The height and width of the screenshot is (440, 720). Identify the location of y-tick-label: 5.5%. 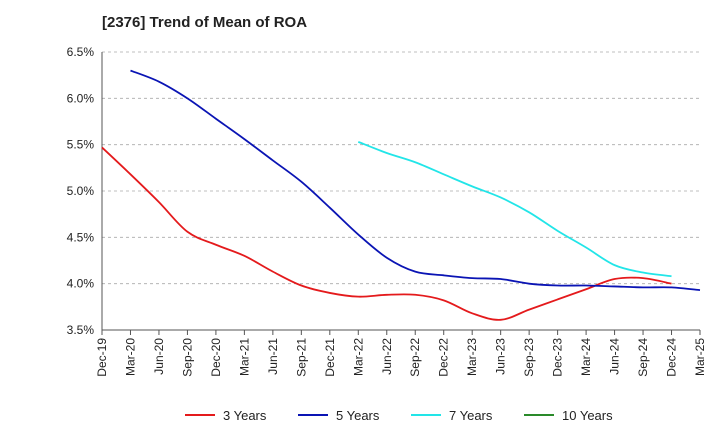
(81, 145).